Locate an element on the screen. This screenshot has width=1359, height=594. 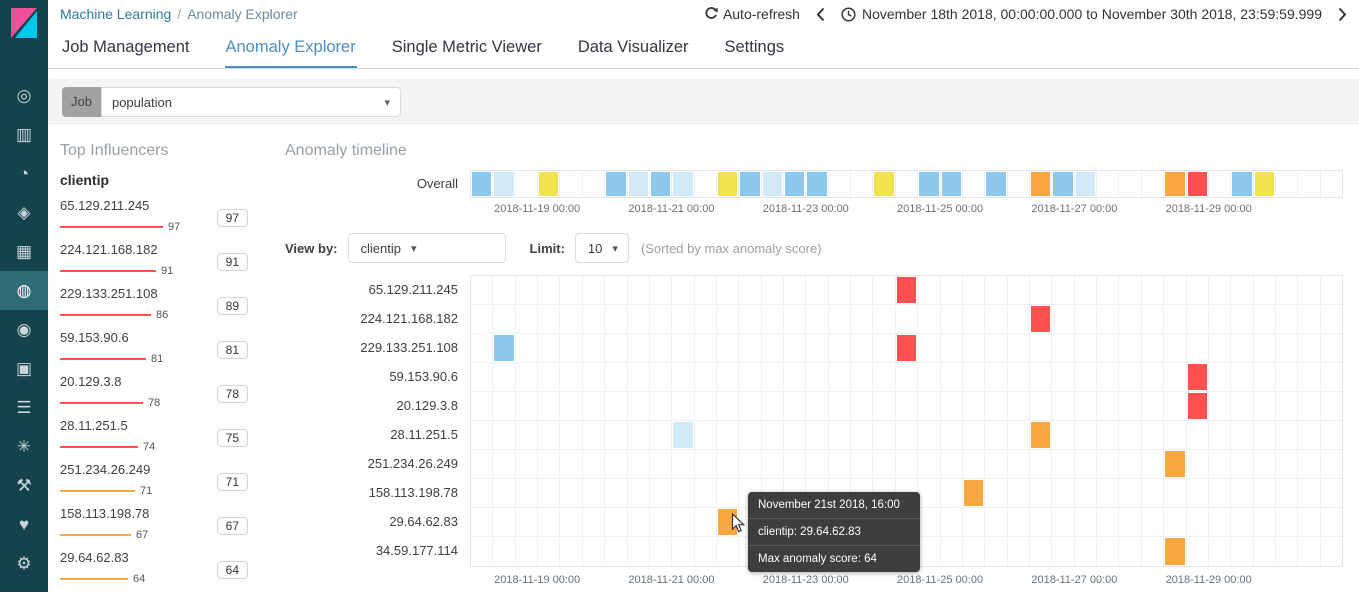
limit-dropdown: 10 ▾ is located at coordinates (601, 248).